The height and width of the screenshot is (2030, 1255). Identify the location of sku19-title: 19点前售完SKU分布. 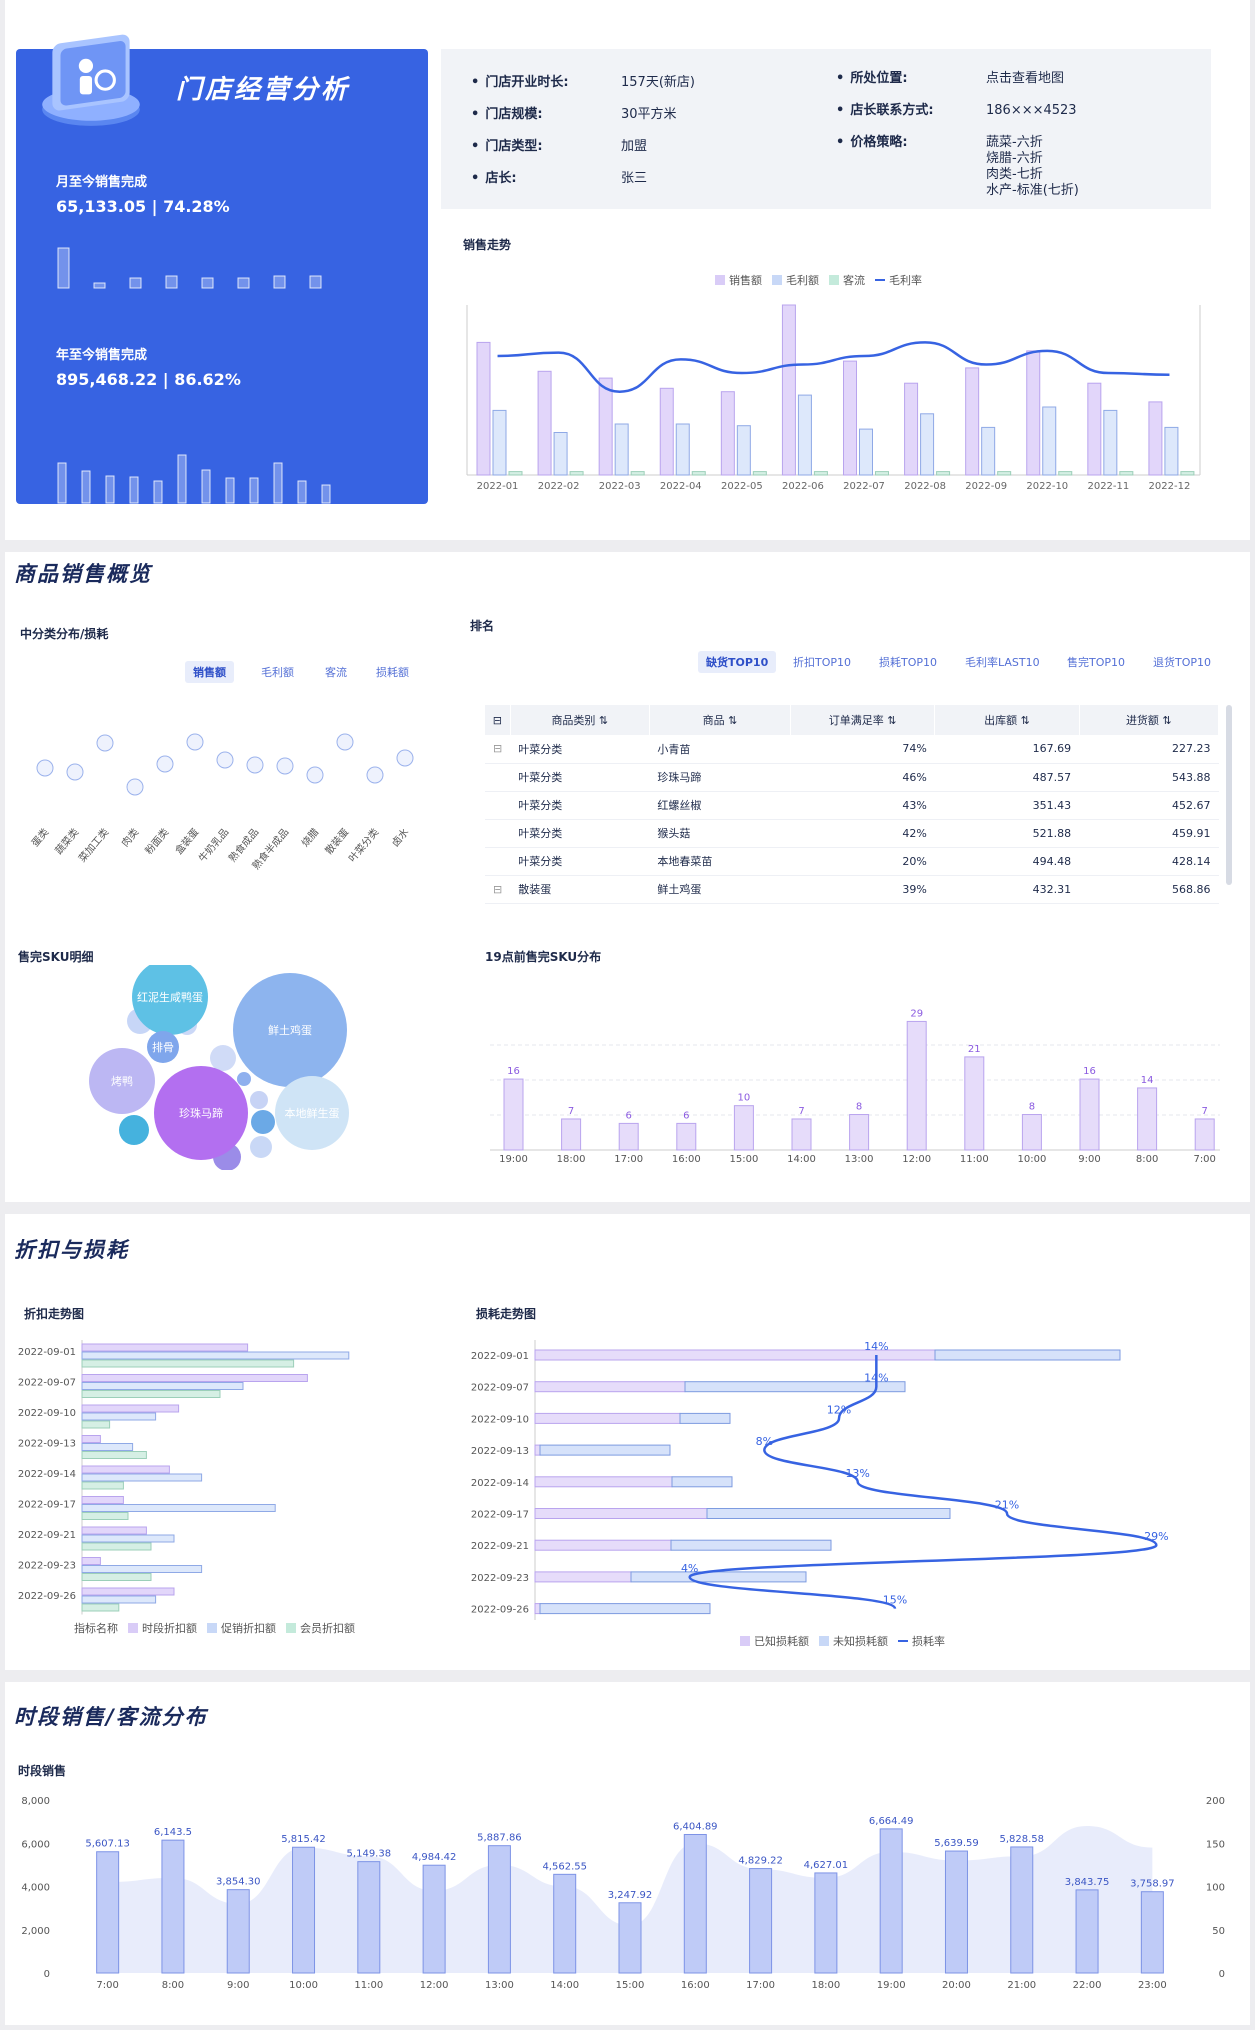
(543, 957).